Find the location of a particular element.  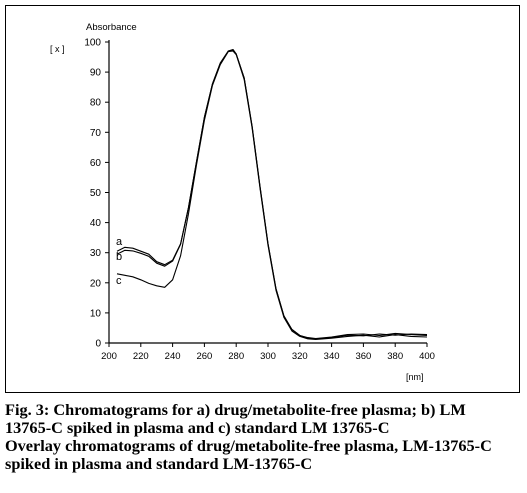

y-tick-label: 90 is located at coordinates (96, 73).